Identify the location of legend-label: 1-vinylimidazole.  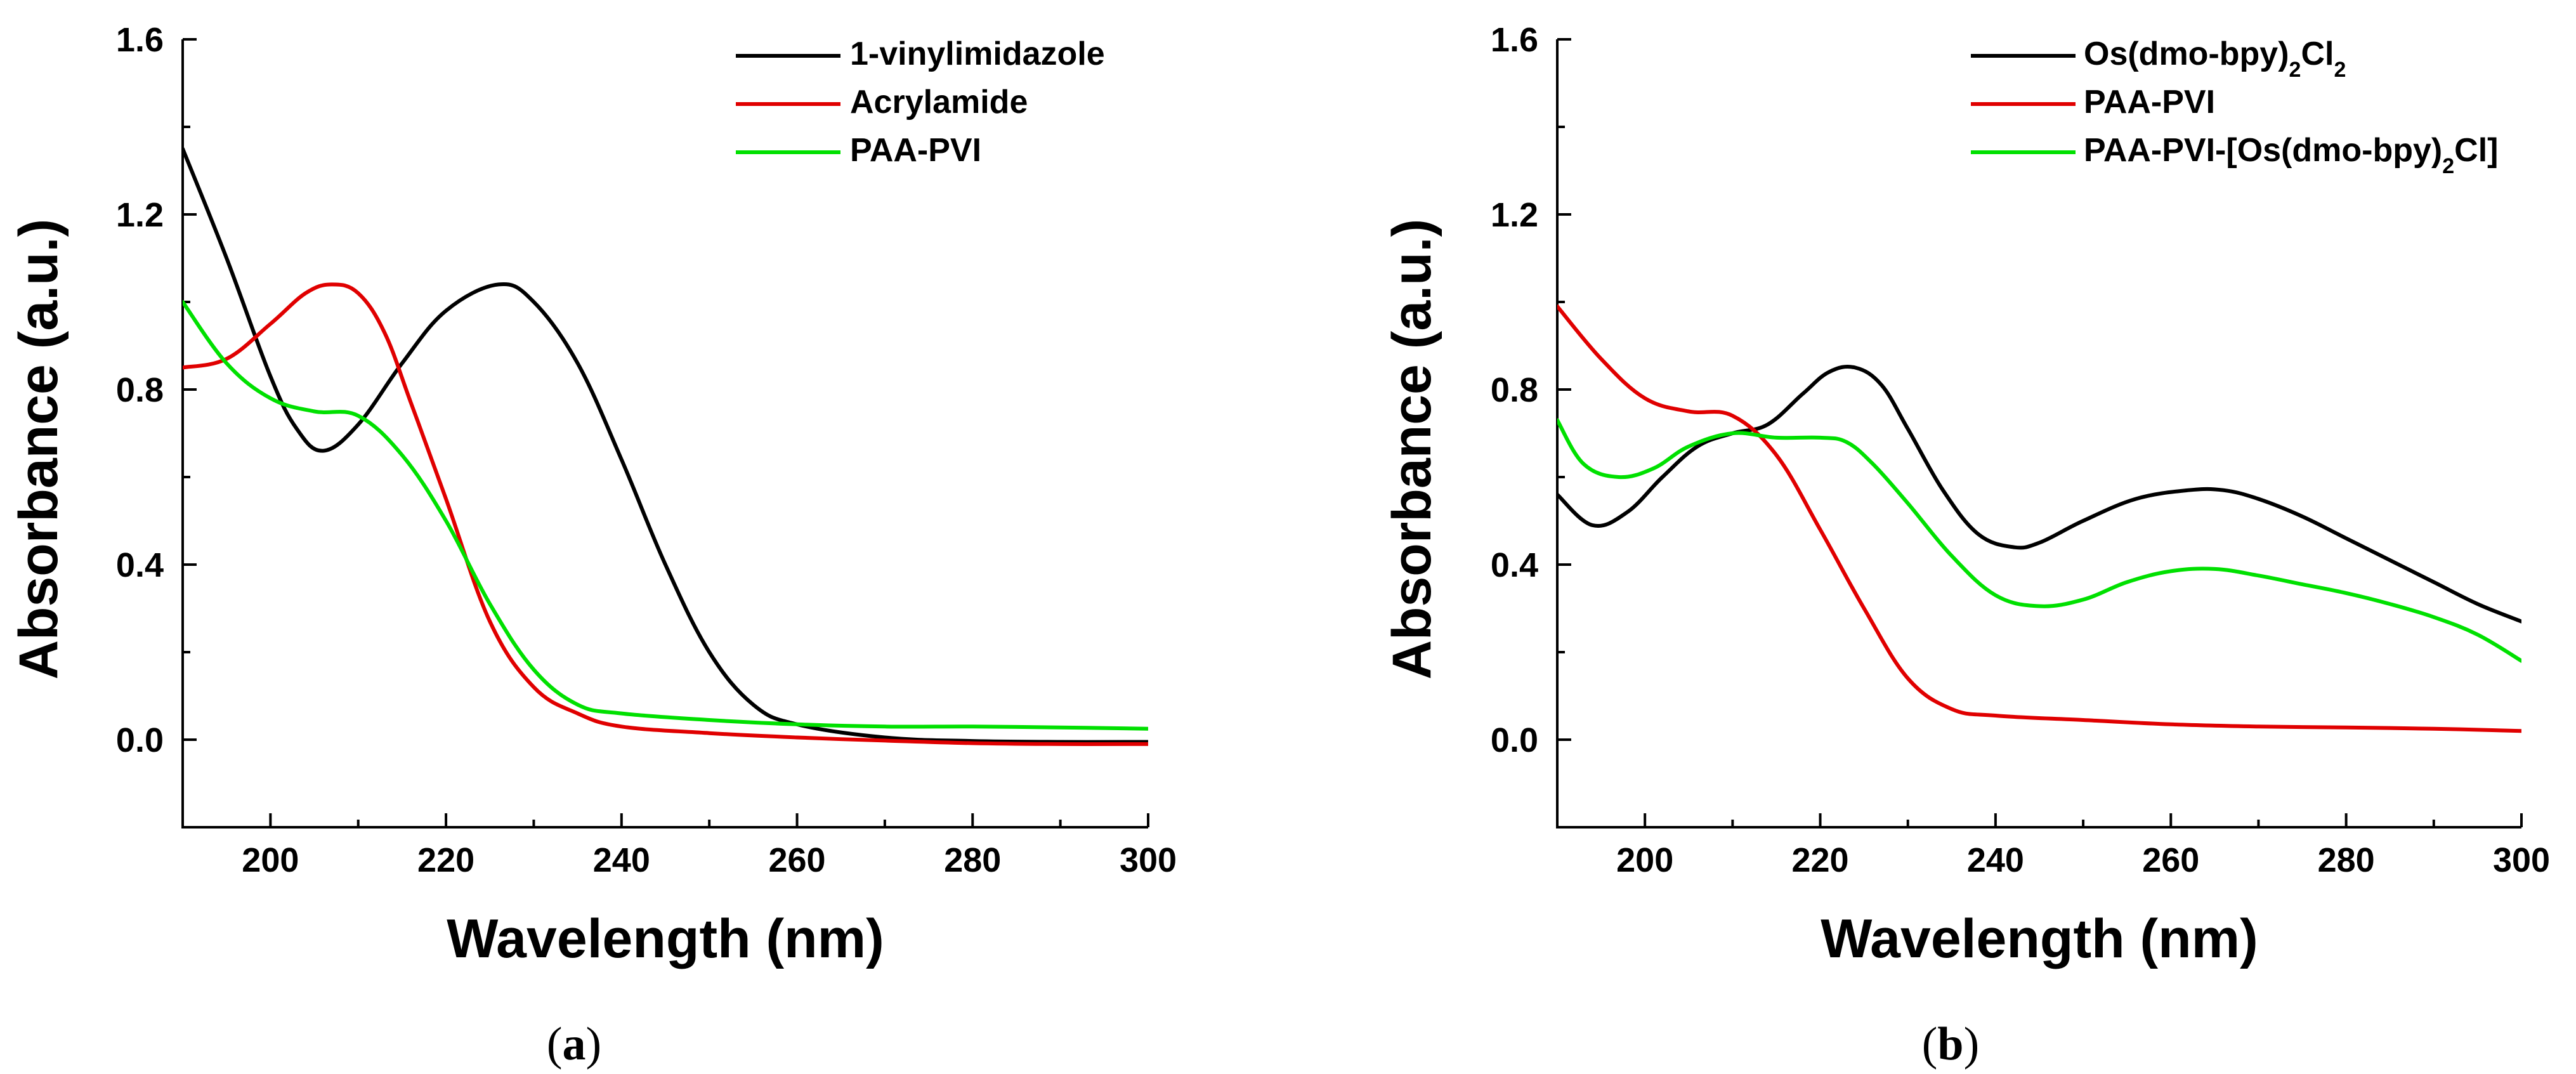
(977, 54).